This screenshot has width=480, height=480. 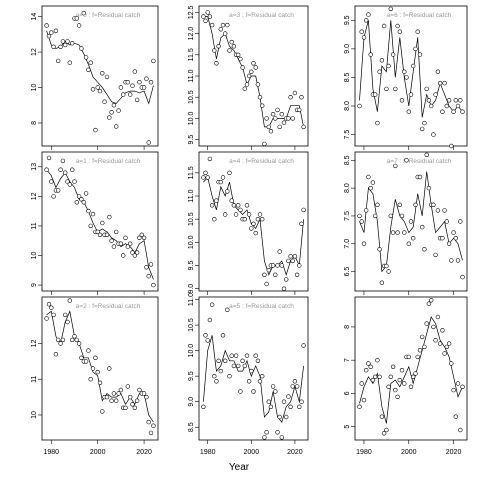 What do you see at coordinates (347, 106) in the screenshot?
I see `y-tick-label: 8.0` at bounding box center [347, 106].